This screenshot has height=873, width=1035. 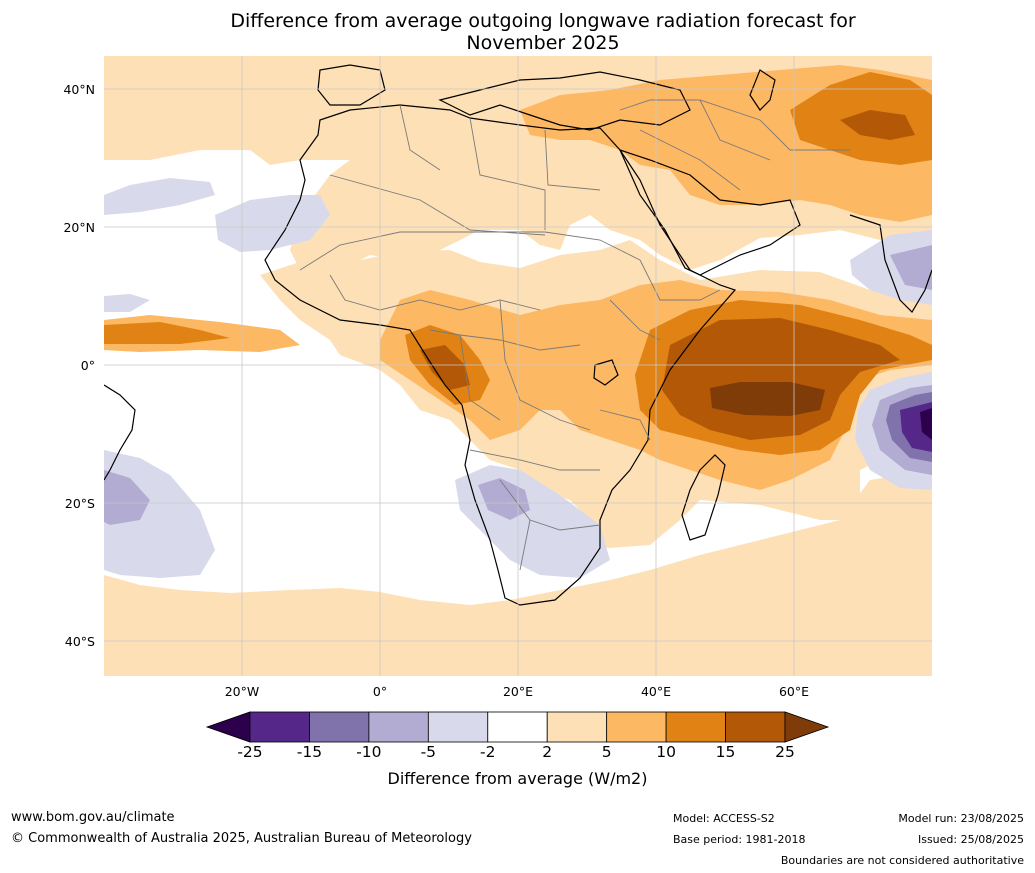 I want to click on anomaly-region-atlantic-band-dark, so click(x=167, y=333).